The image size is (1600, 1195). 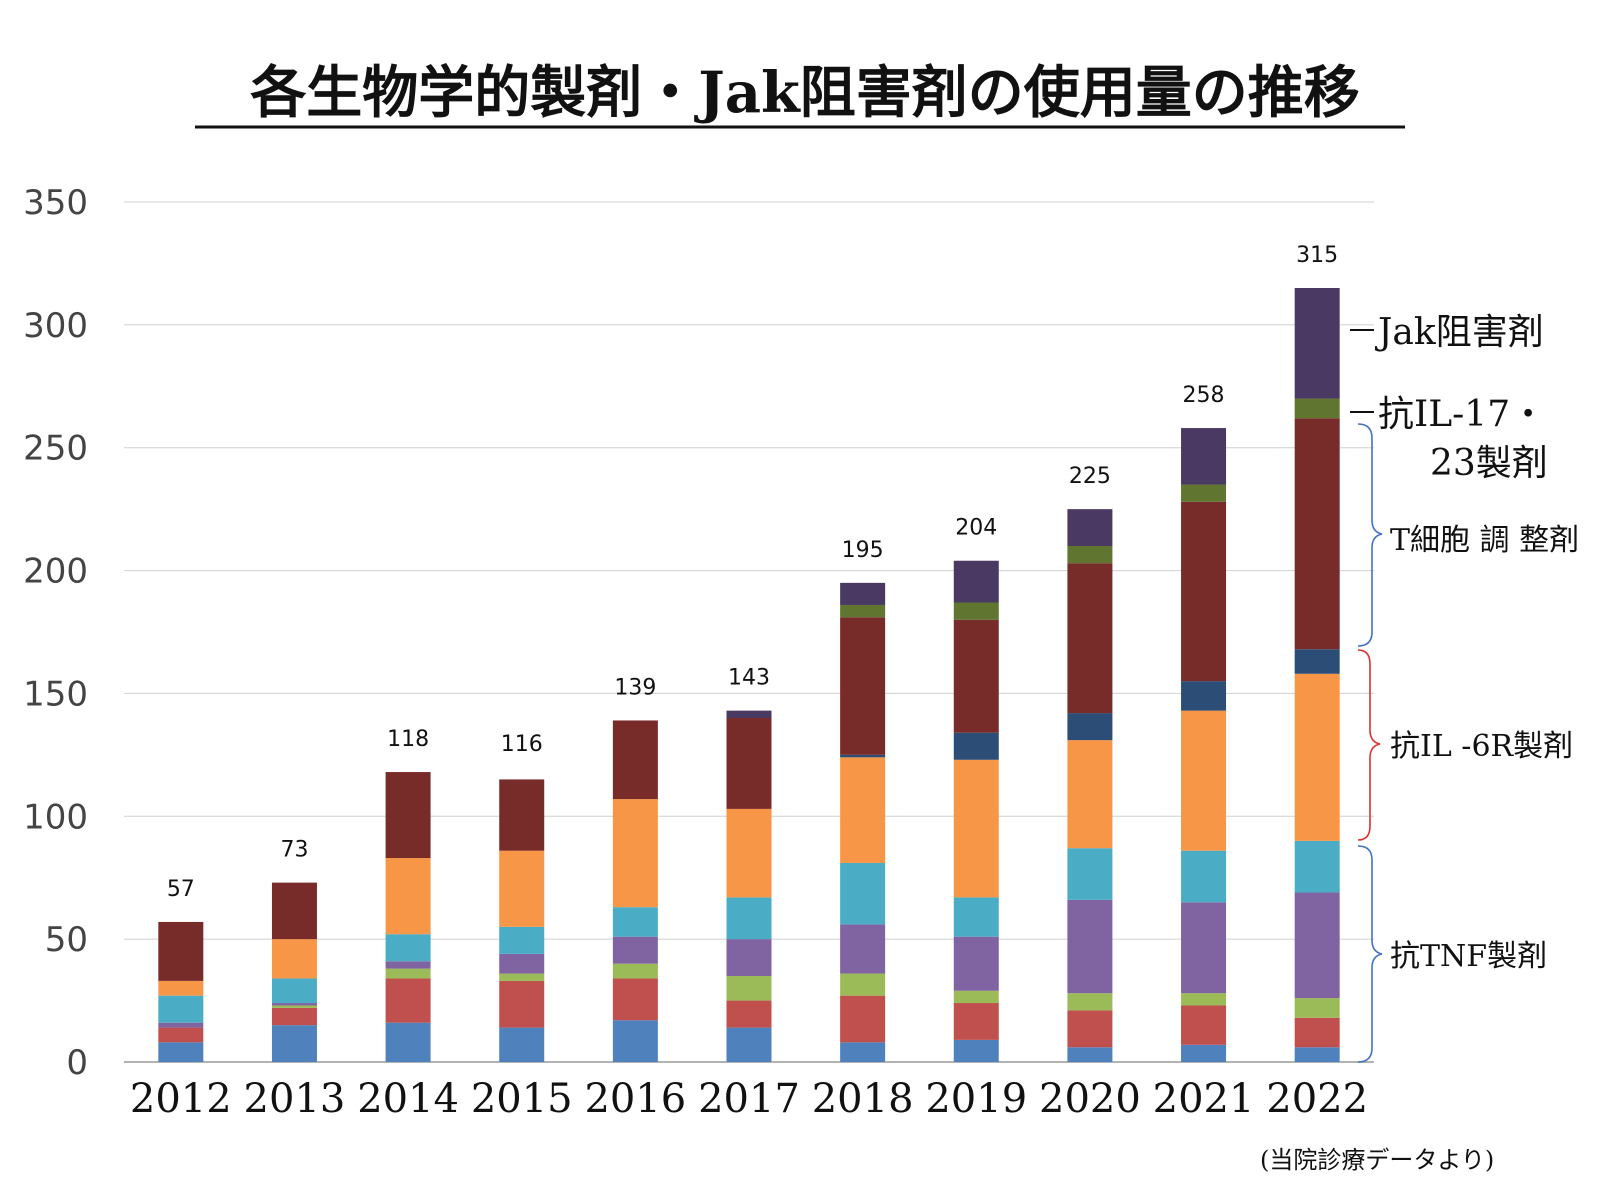 I want to click on il6r-brace, so click(x=1369, y=745).